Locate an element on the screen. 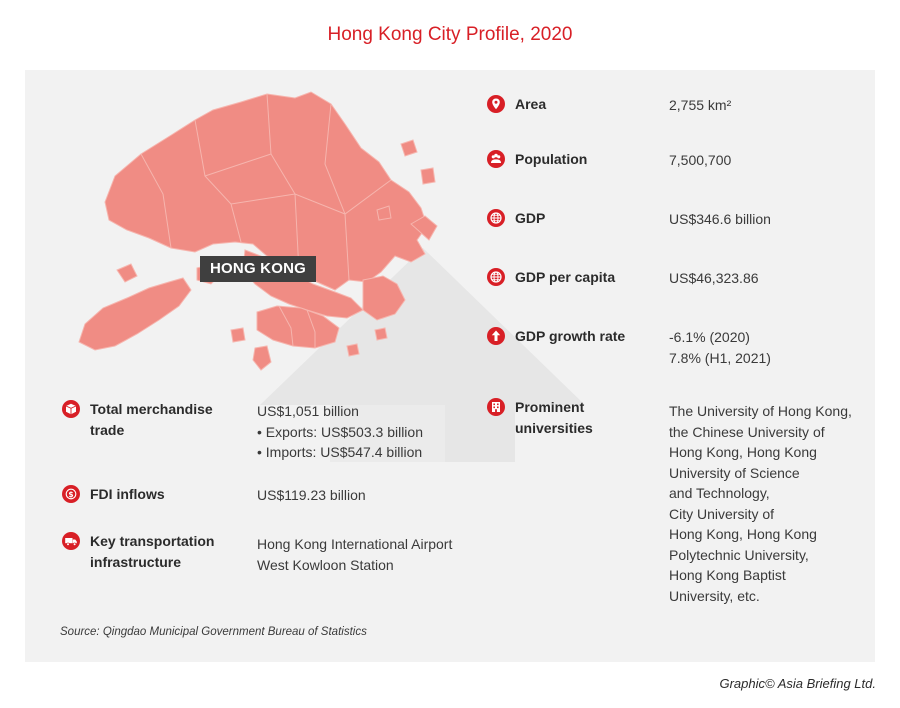 The width and height of the screenshot is (900, 708). stat-value-line: University of Science is located at coordinates (734, 472).